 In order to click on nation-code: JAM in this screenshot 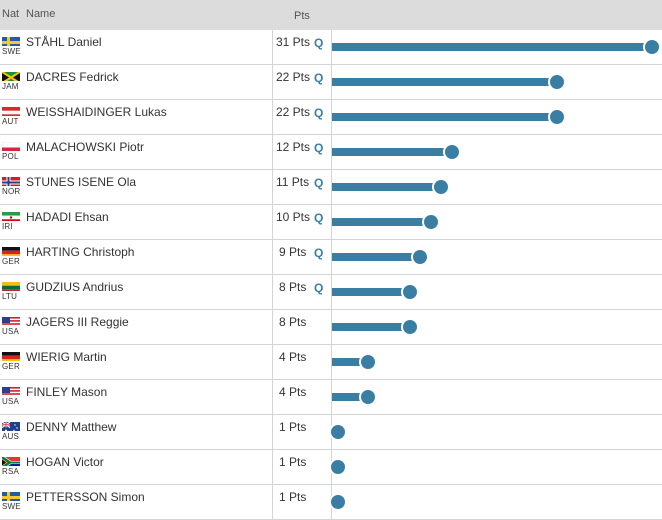, I will do `click(10, 86)`.